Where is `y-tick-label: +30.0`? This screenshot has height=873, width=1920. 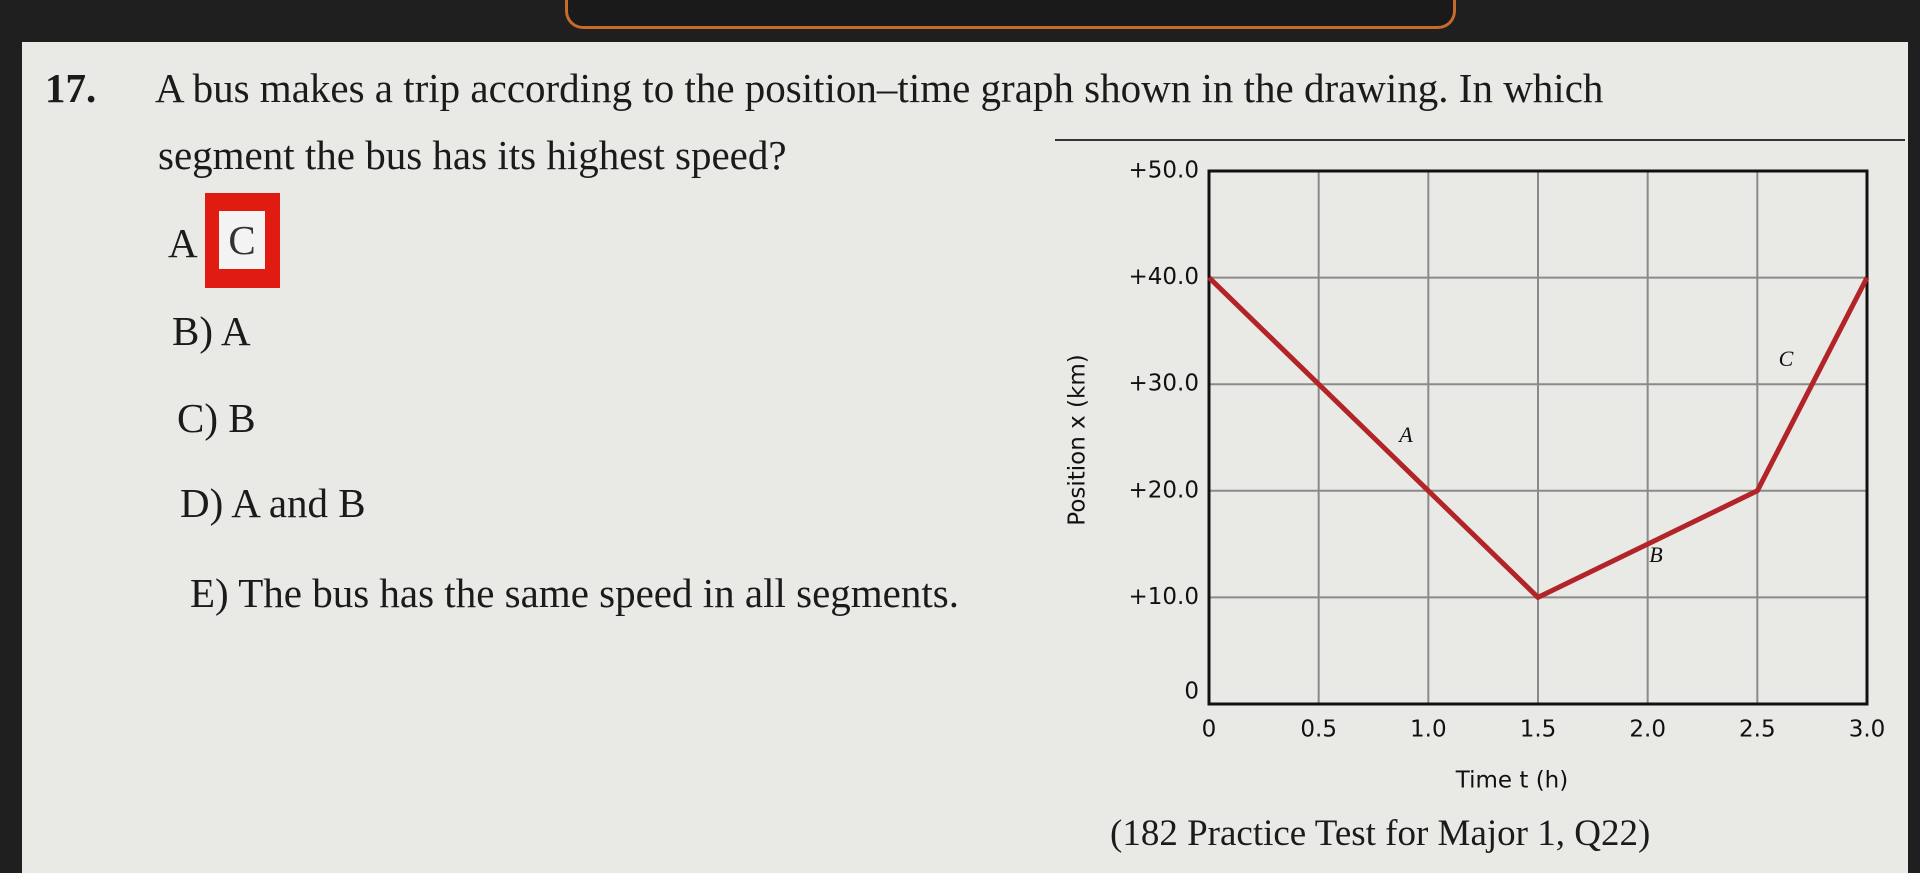
y-tick-label: +30.0 is located at coordinates (1164, 384).